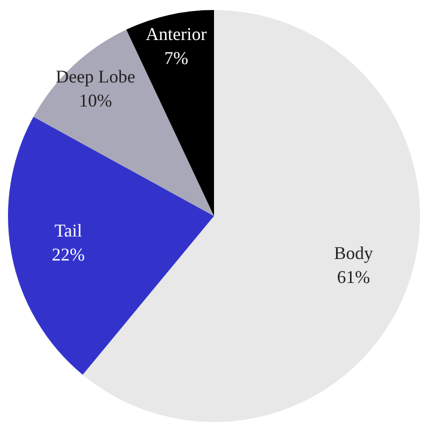  What do you see at coordinates (176, 34) in the screenshot?
I see `slice-label: Anterior` at bounding box center [176, 34].